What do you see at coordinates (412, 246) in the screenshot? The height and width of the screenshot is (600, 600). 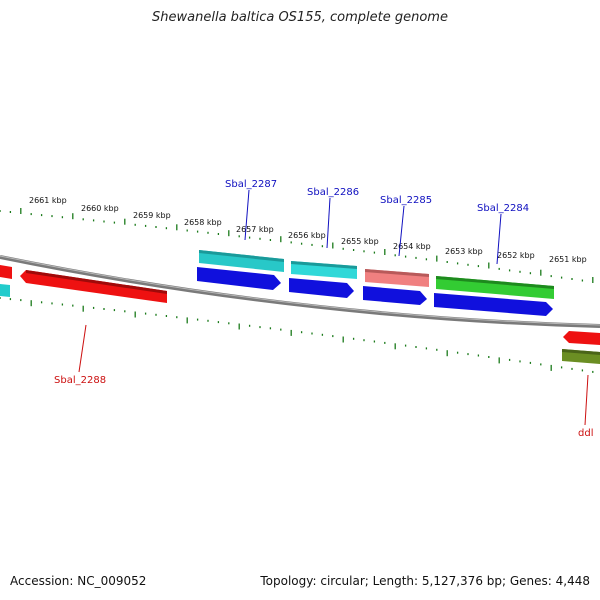 I see `tick-label: 2654 kbp` at bounding box center [412, 246].